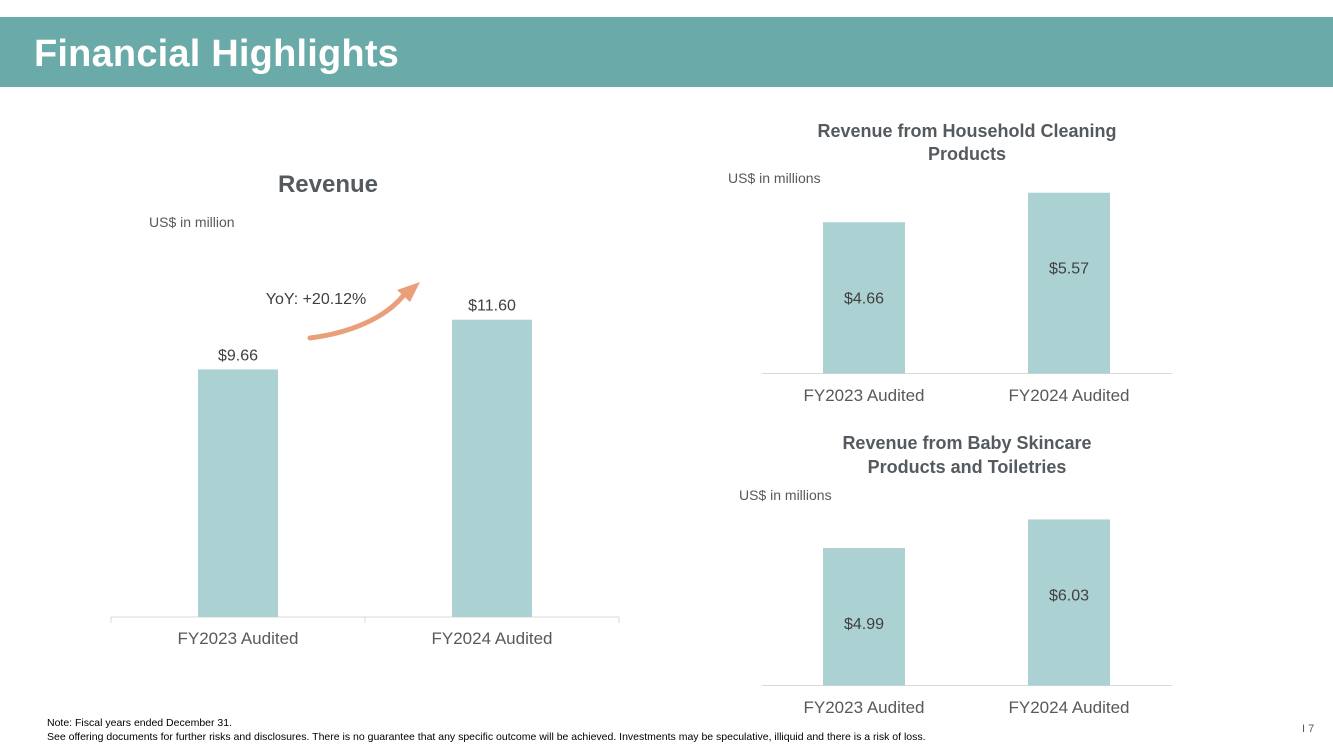 This screenshot has height=749, width=1333. I want to click on household-data-label-fy2023: $4.66, so click(864, 298).